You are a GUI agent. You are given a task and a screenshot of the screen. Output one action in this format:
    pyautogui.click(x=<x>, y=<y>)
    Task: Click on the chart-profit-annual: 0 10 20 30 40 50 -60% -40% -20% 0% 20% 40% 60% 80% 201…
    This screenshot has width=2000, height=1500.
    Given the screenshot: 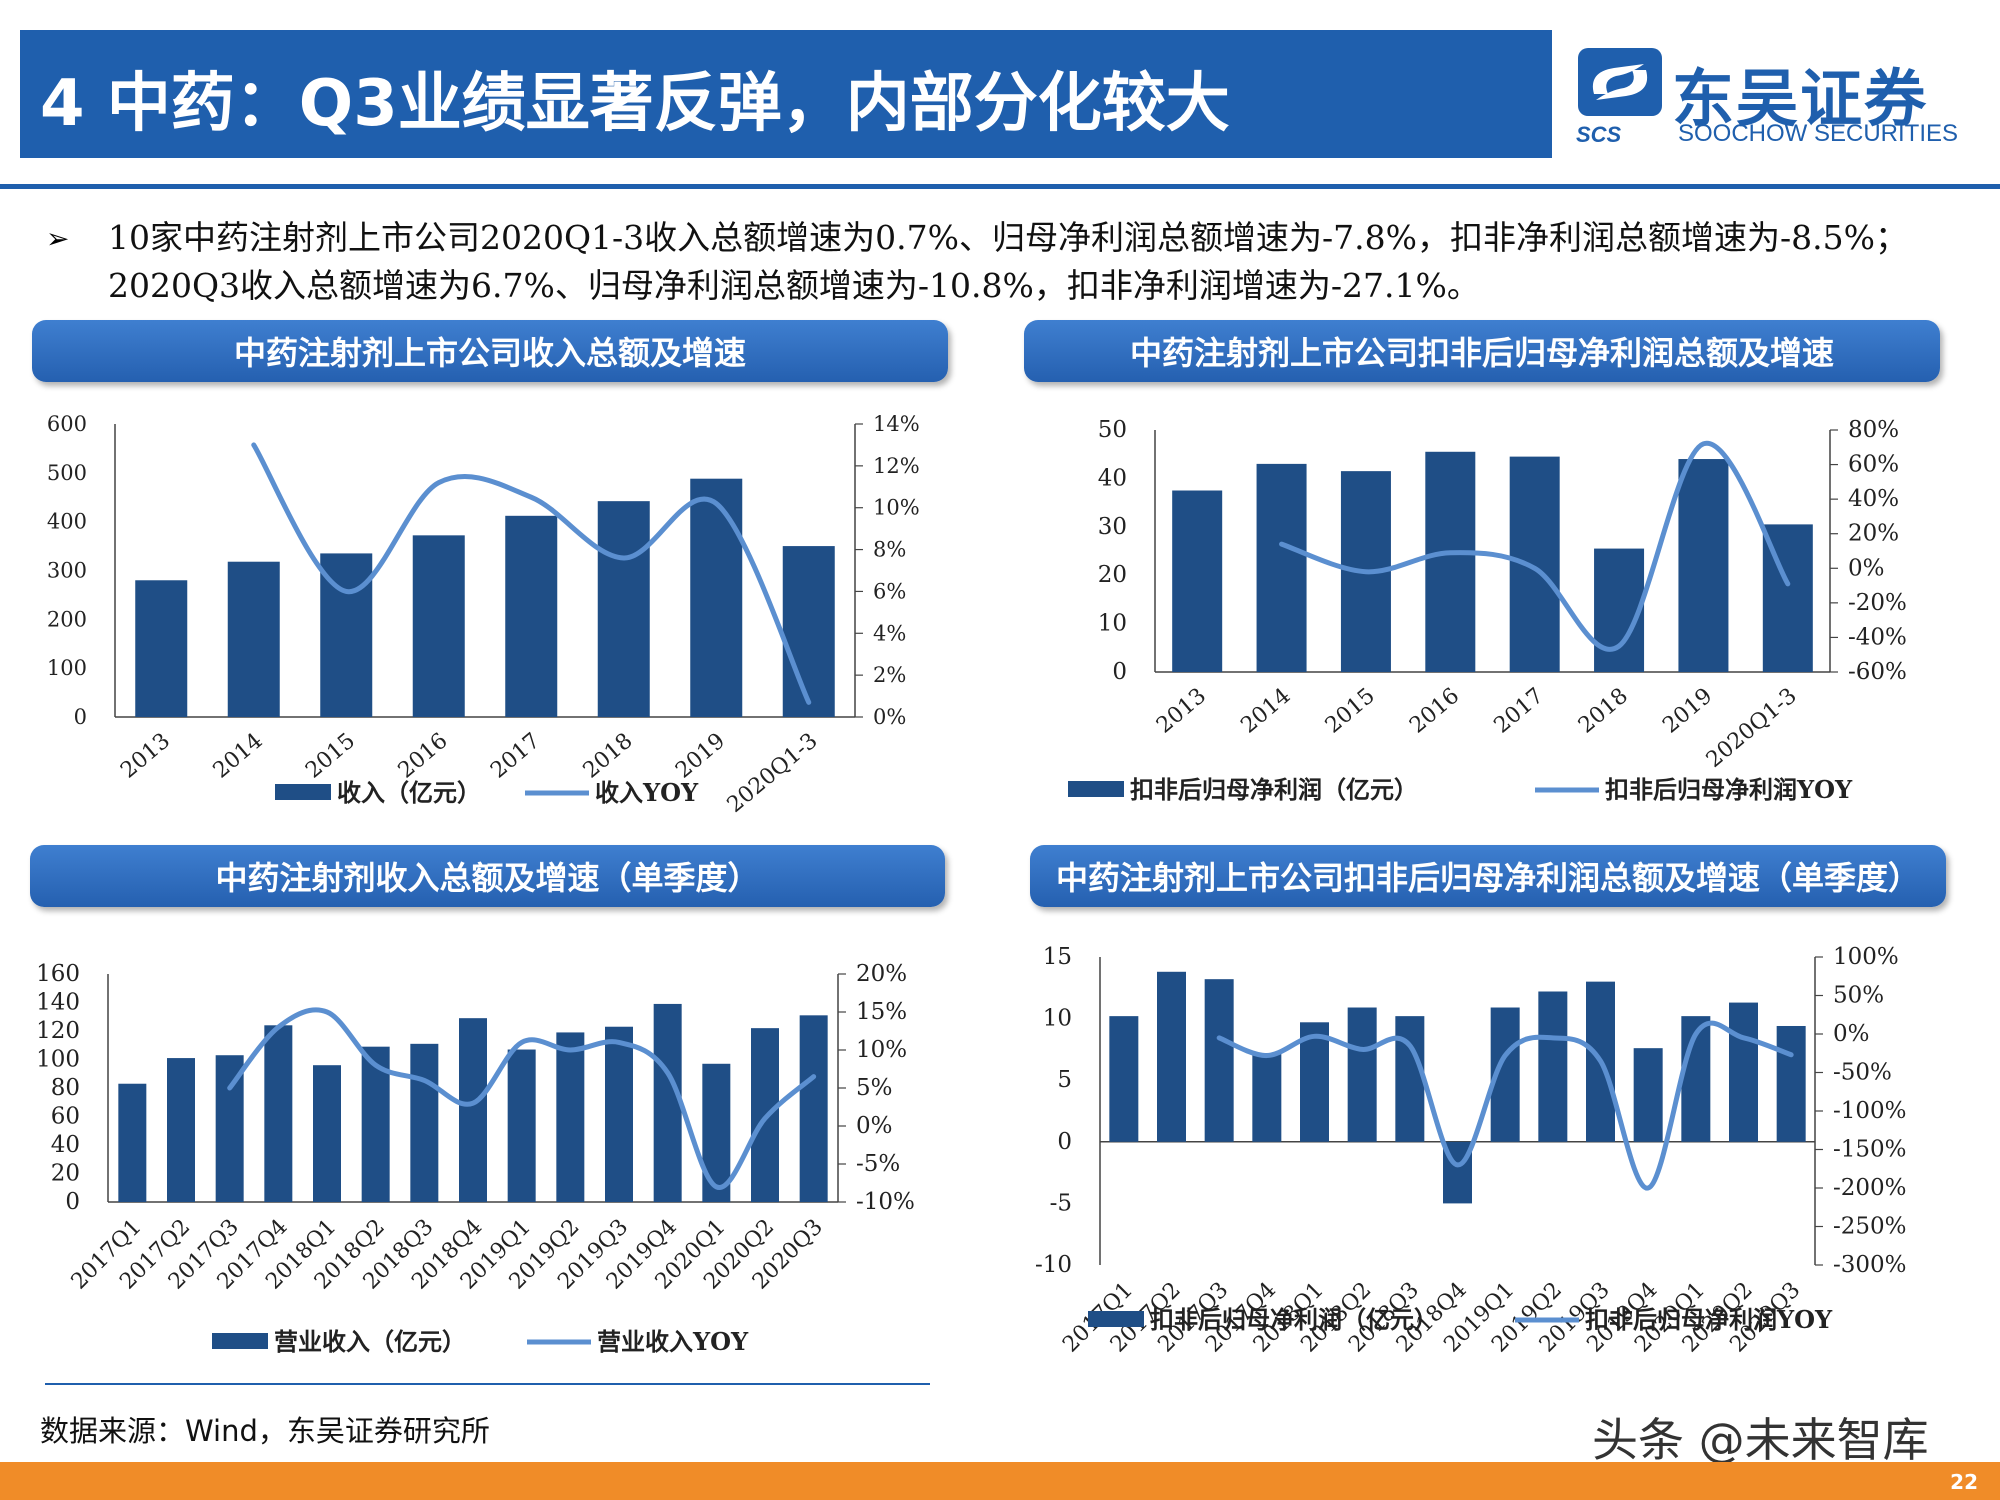 What is the action you would take?
    pyautogui.click(x=1487, y=610)
    